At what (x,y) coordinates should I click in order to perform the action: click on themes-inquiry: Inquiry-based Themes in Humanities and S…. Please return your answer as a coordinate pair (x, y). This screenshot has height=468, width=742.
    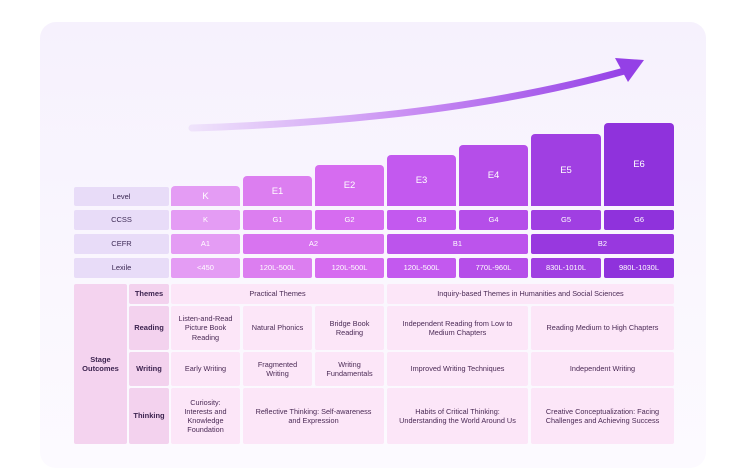
    Looking at the image, I should click on (530, 294).